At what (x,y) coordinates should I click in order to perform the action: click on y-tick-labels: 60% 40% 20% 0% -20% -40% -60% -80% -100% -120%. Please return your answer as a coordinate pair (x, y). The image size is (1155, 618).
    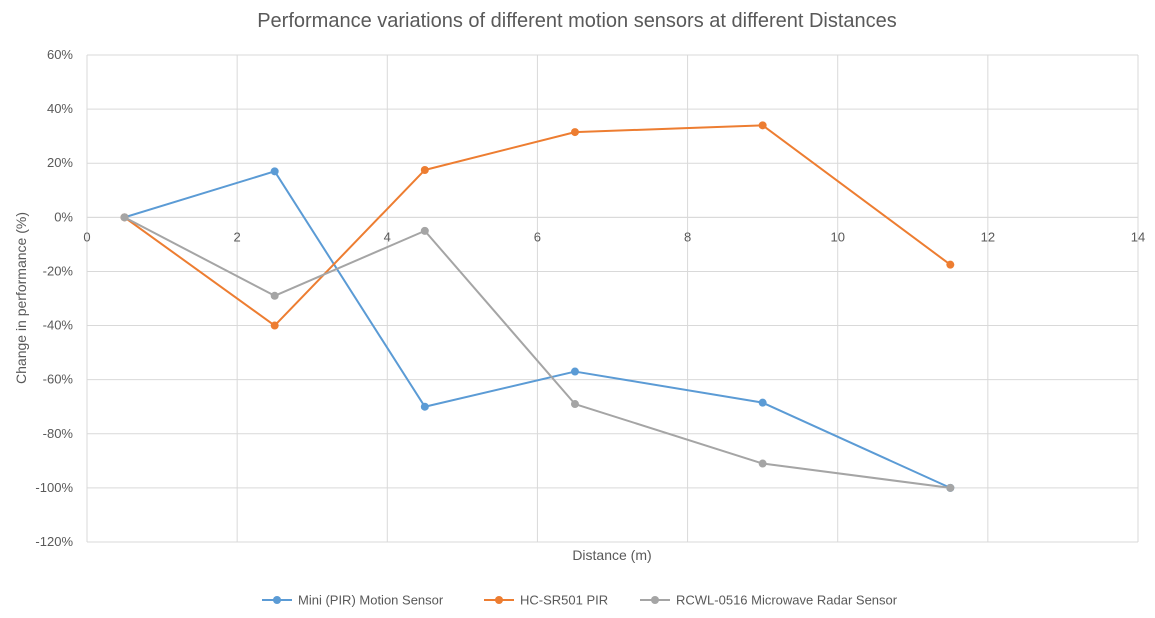
    Looking at the image, I should click on (54, 298).